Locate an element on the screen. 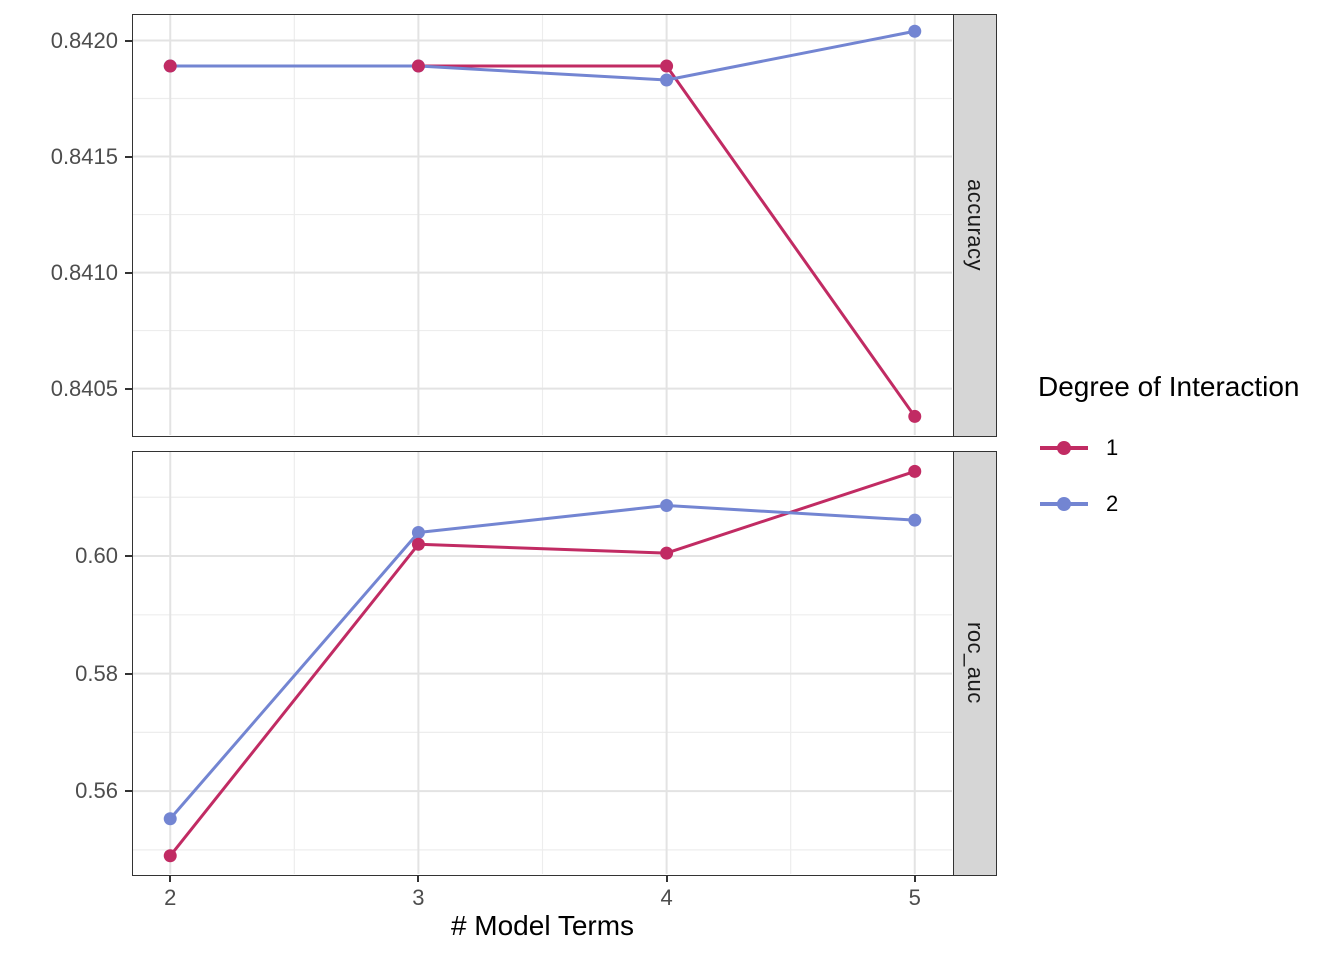  legend-item-label: 2 is located at coordinates (1112, 503).